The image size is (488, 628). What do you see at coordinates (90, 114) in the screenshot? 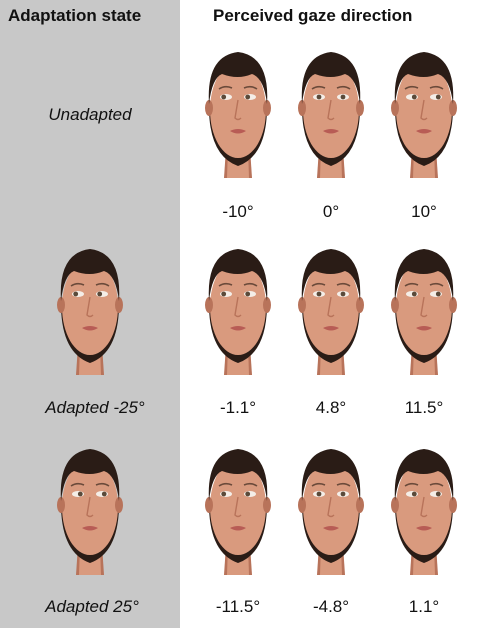
I see `state-label-unadapted: Unadapted` at bounding box center [90, 114].